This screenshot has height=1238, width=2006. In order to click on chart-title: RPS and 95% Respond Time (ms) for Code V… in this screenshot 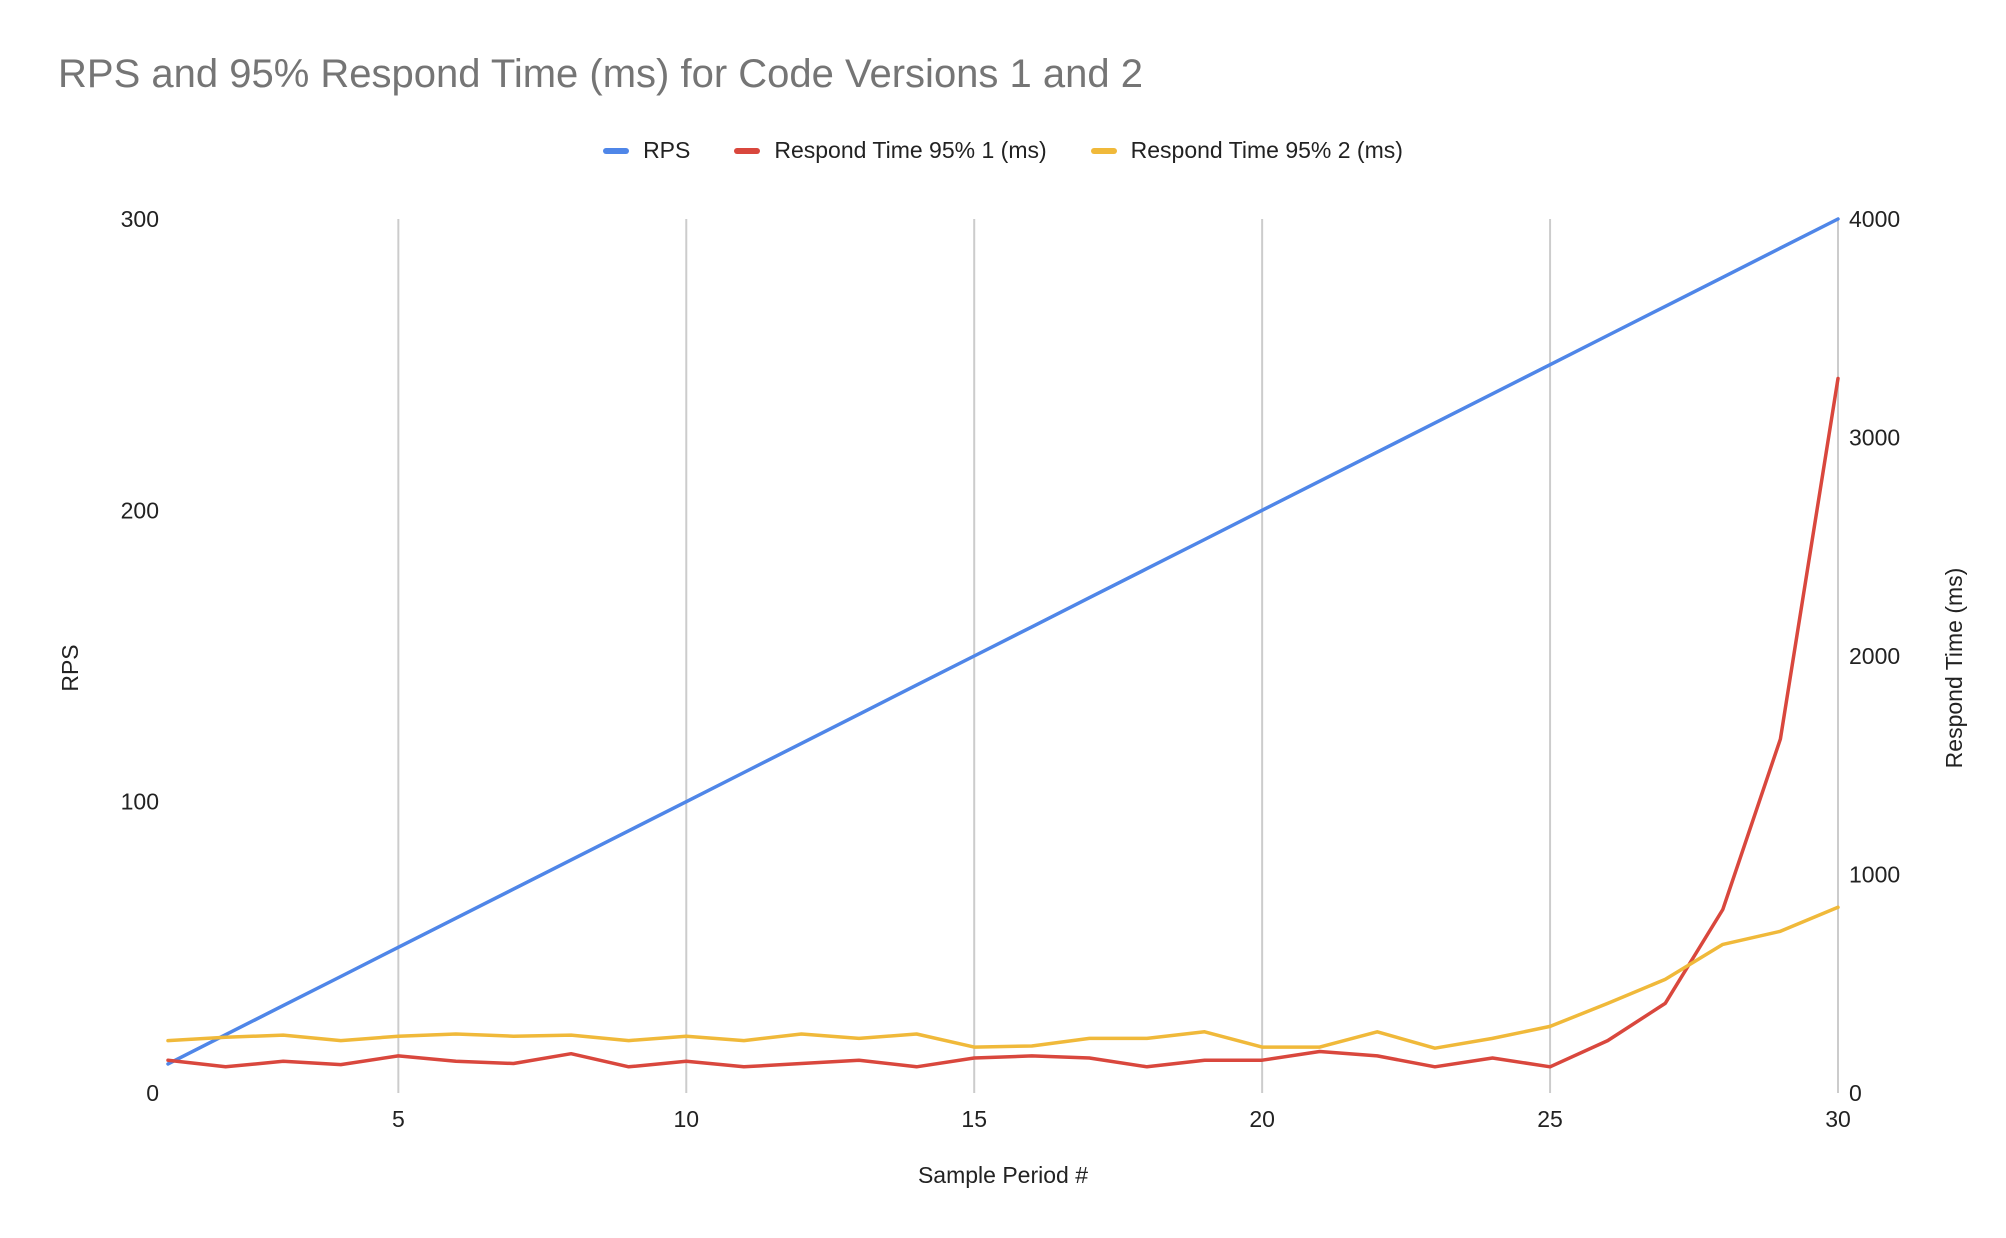, I will do `click(600, 74)`.